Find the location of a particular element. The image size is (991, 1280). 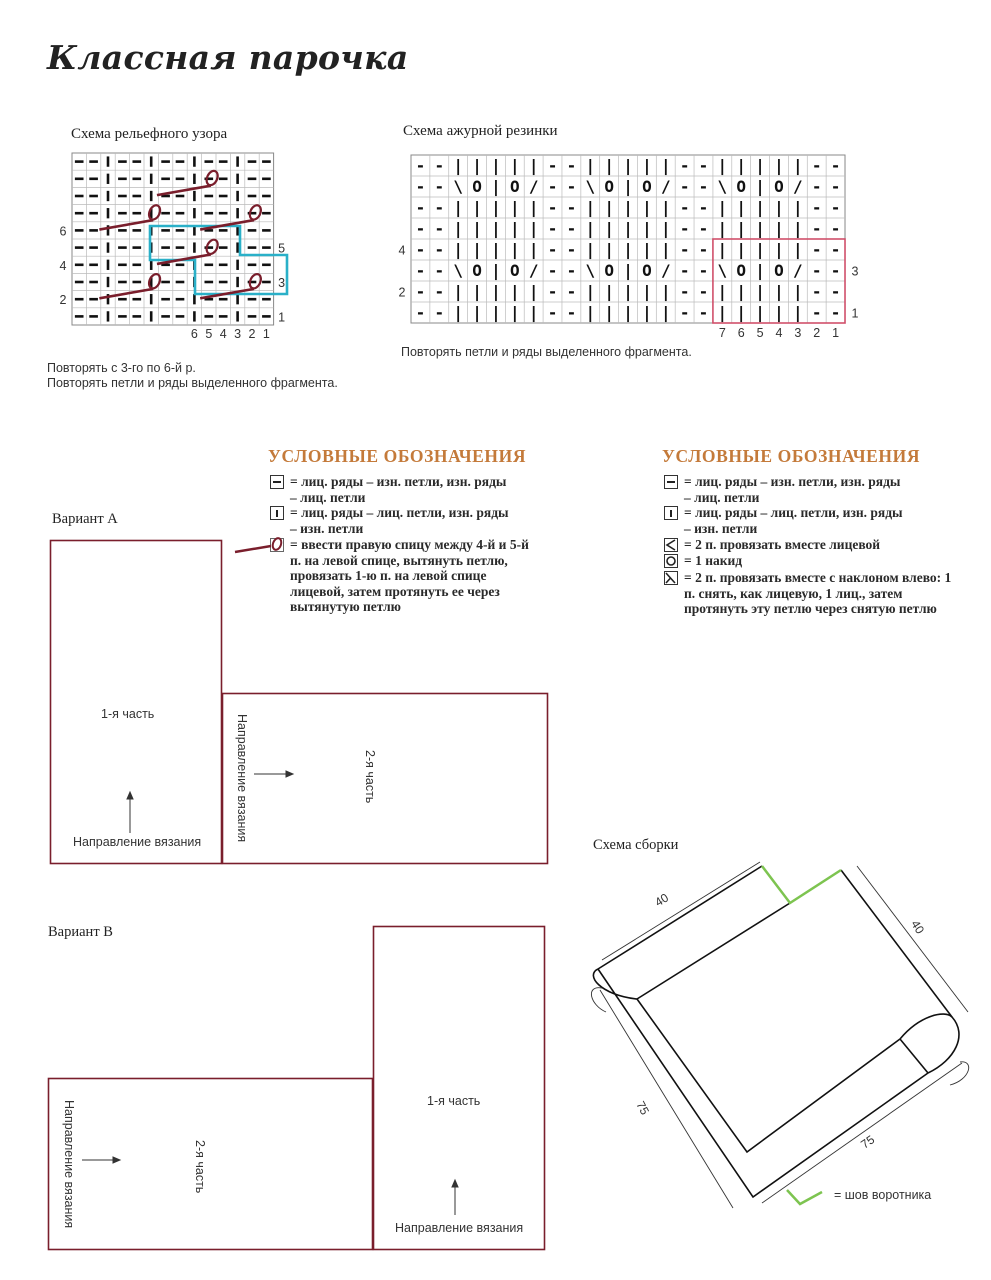

dim-line-top-left is located at coordinates (681, 911).